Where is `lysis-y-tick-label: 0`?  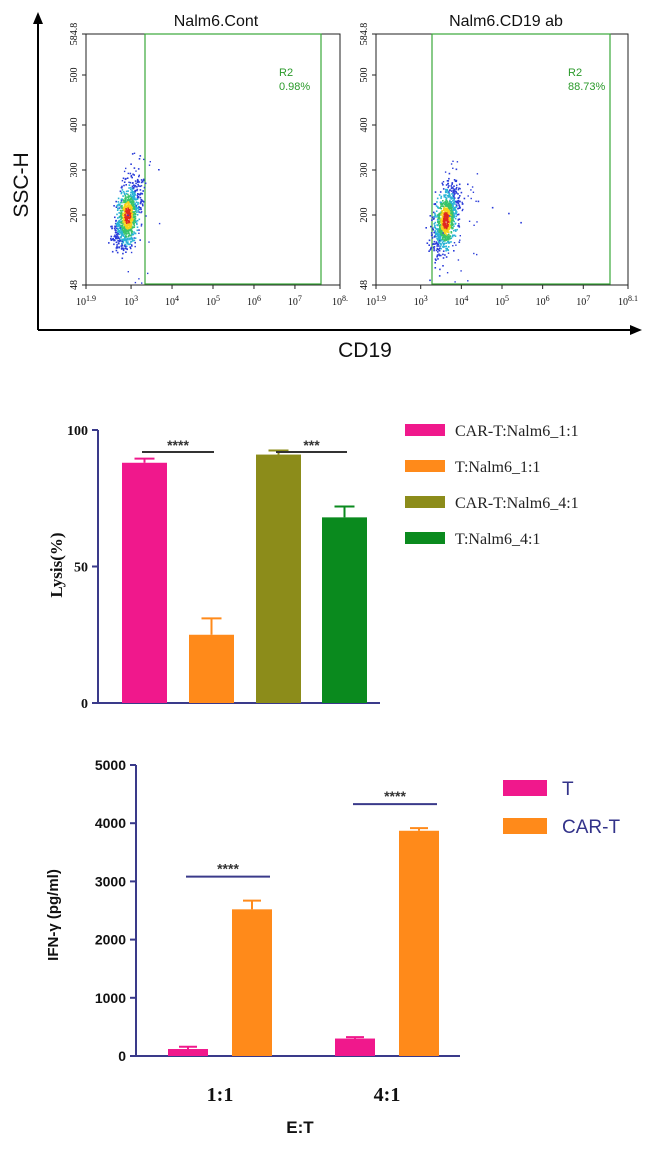 lysis-y-tick-label: 0 is located at coordinates (84, 704).